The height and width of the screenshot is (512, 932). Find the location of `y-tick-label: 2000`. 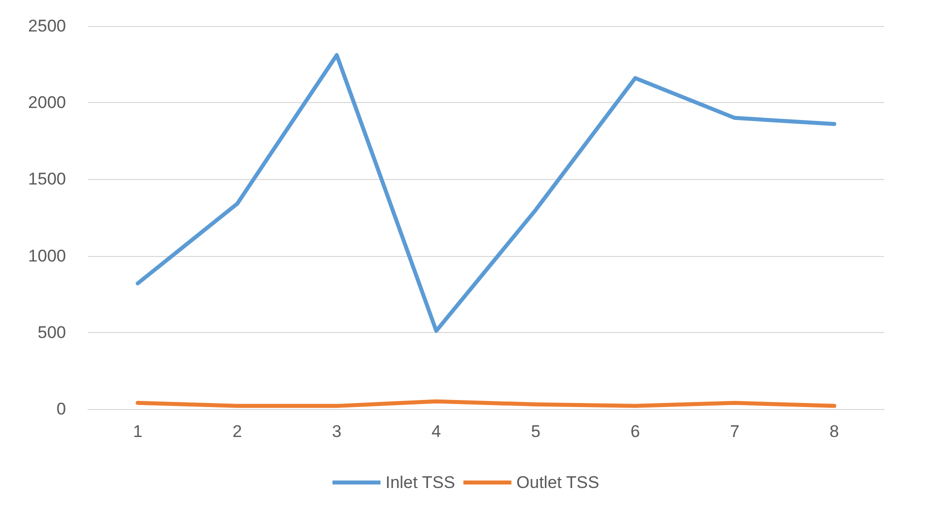

y-tick-label: 2000 is located at coordinates (47, 102).